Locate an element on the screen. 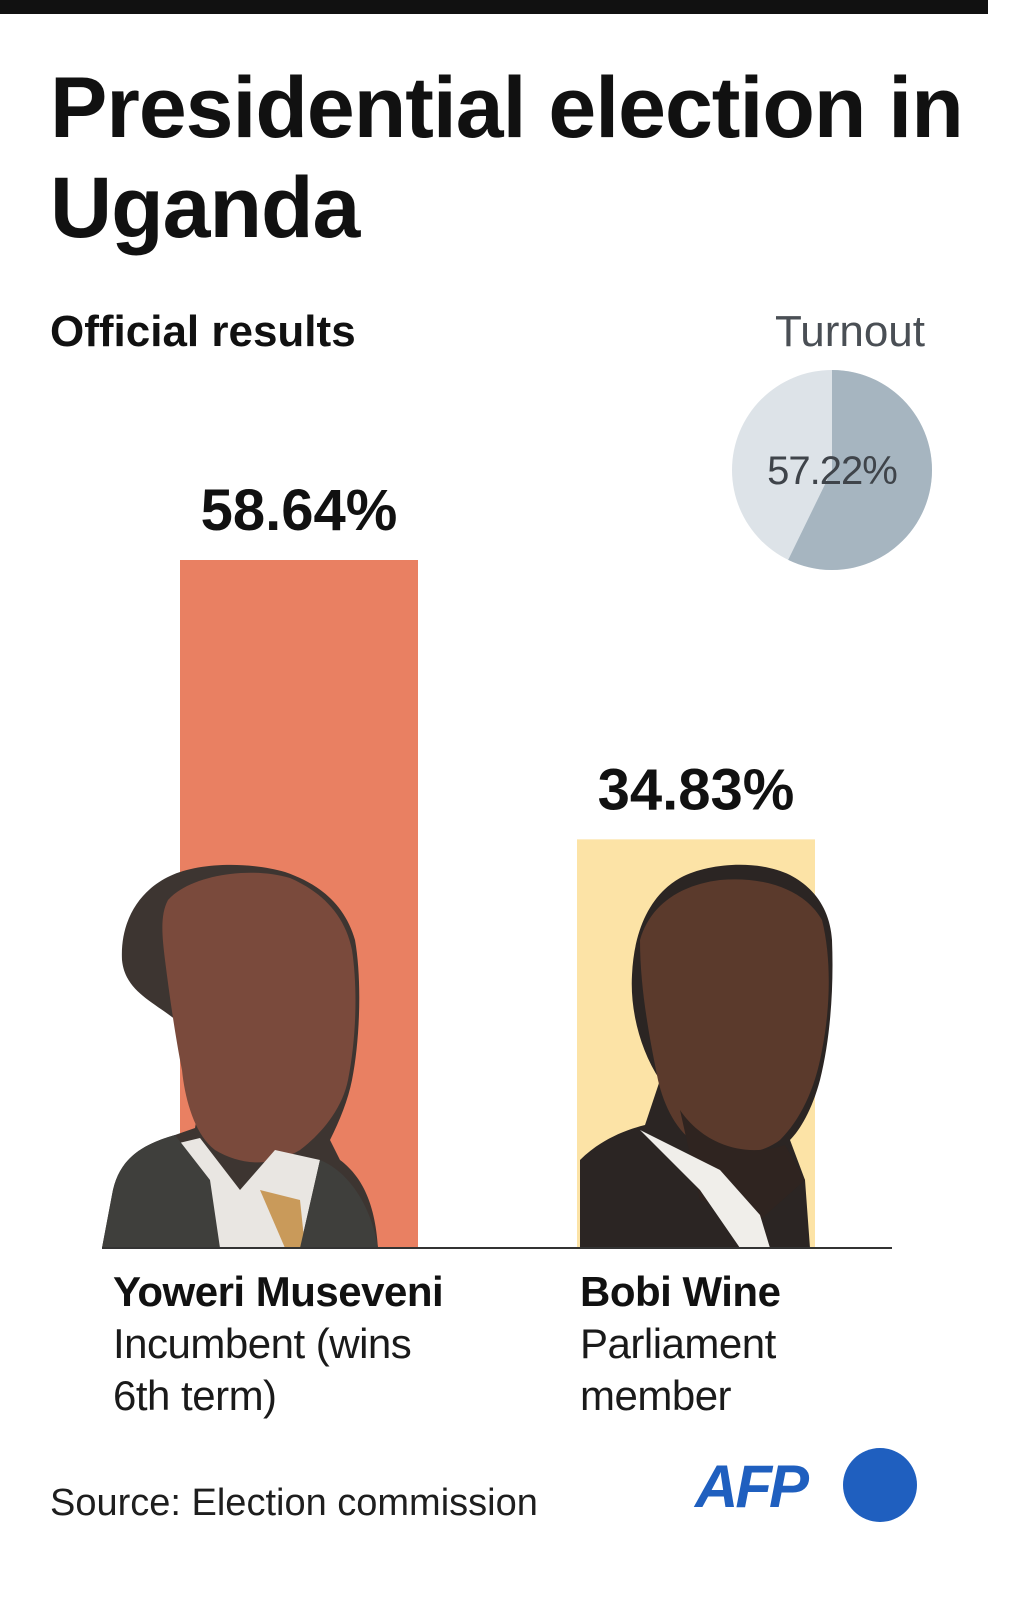  afp-logo: AFP is located at coordinates (810, 1486).